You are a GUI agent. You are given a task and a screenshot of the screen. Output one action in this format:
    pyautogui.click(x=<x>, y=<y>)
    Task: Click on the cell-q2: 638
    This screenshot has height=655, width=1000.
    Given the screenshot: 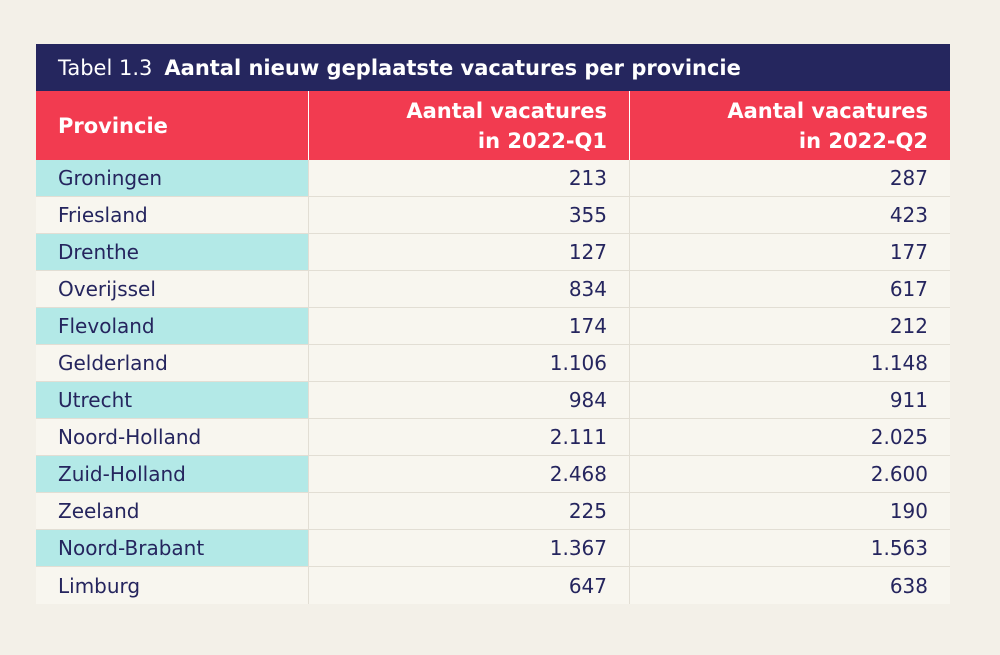 What is the action you would take?
    pyautogui.click(x=908, y=585)
    